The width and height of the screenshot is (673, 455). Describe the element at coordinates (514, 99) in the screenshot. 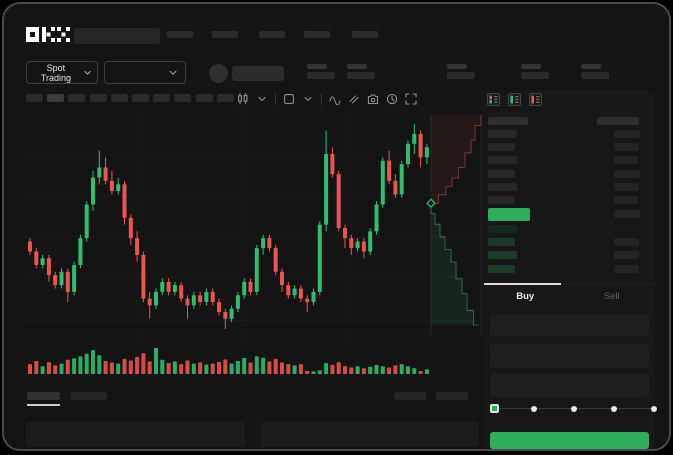

I see `bids-book-icon` at that location.